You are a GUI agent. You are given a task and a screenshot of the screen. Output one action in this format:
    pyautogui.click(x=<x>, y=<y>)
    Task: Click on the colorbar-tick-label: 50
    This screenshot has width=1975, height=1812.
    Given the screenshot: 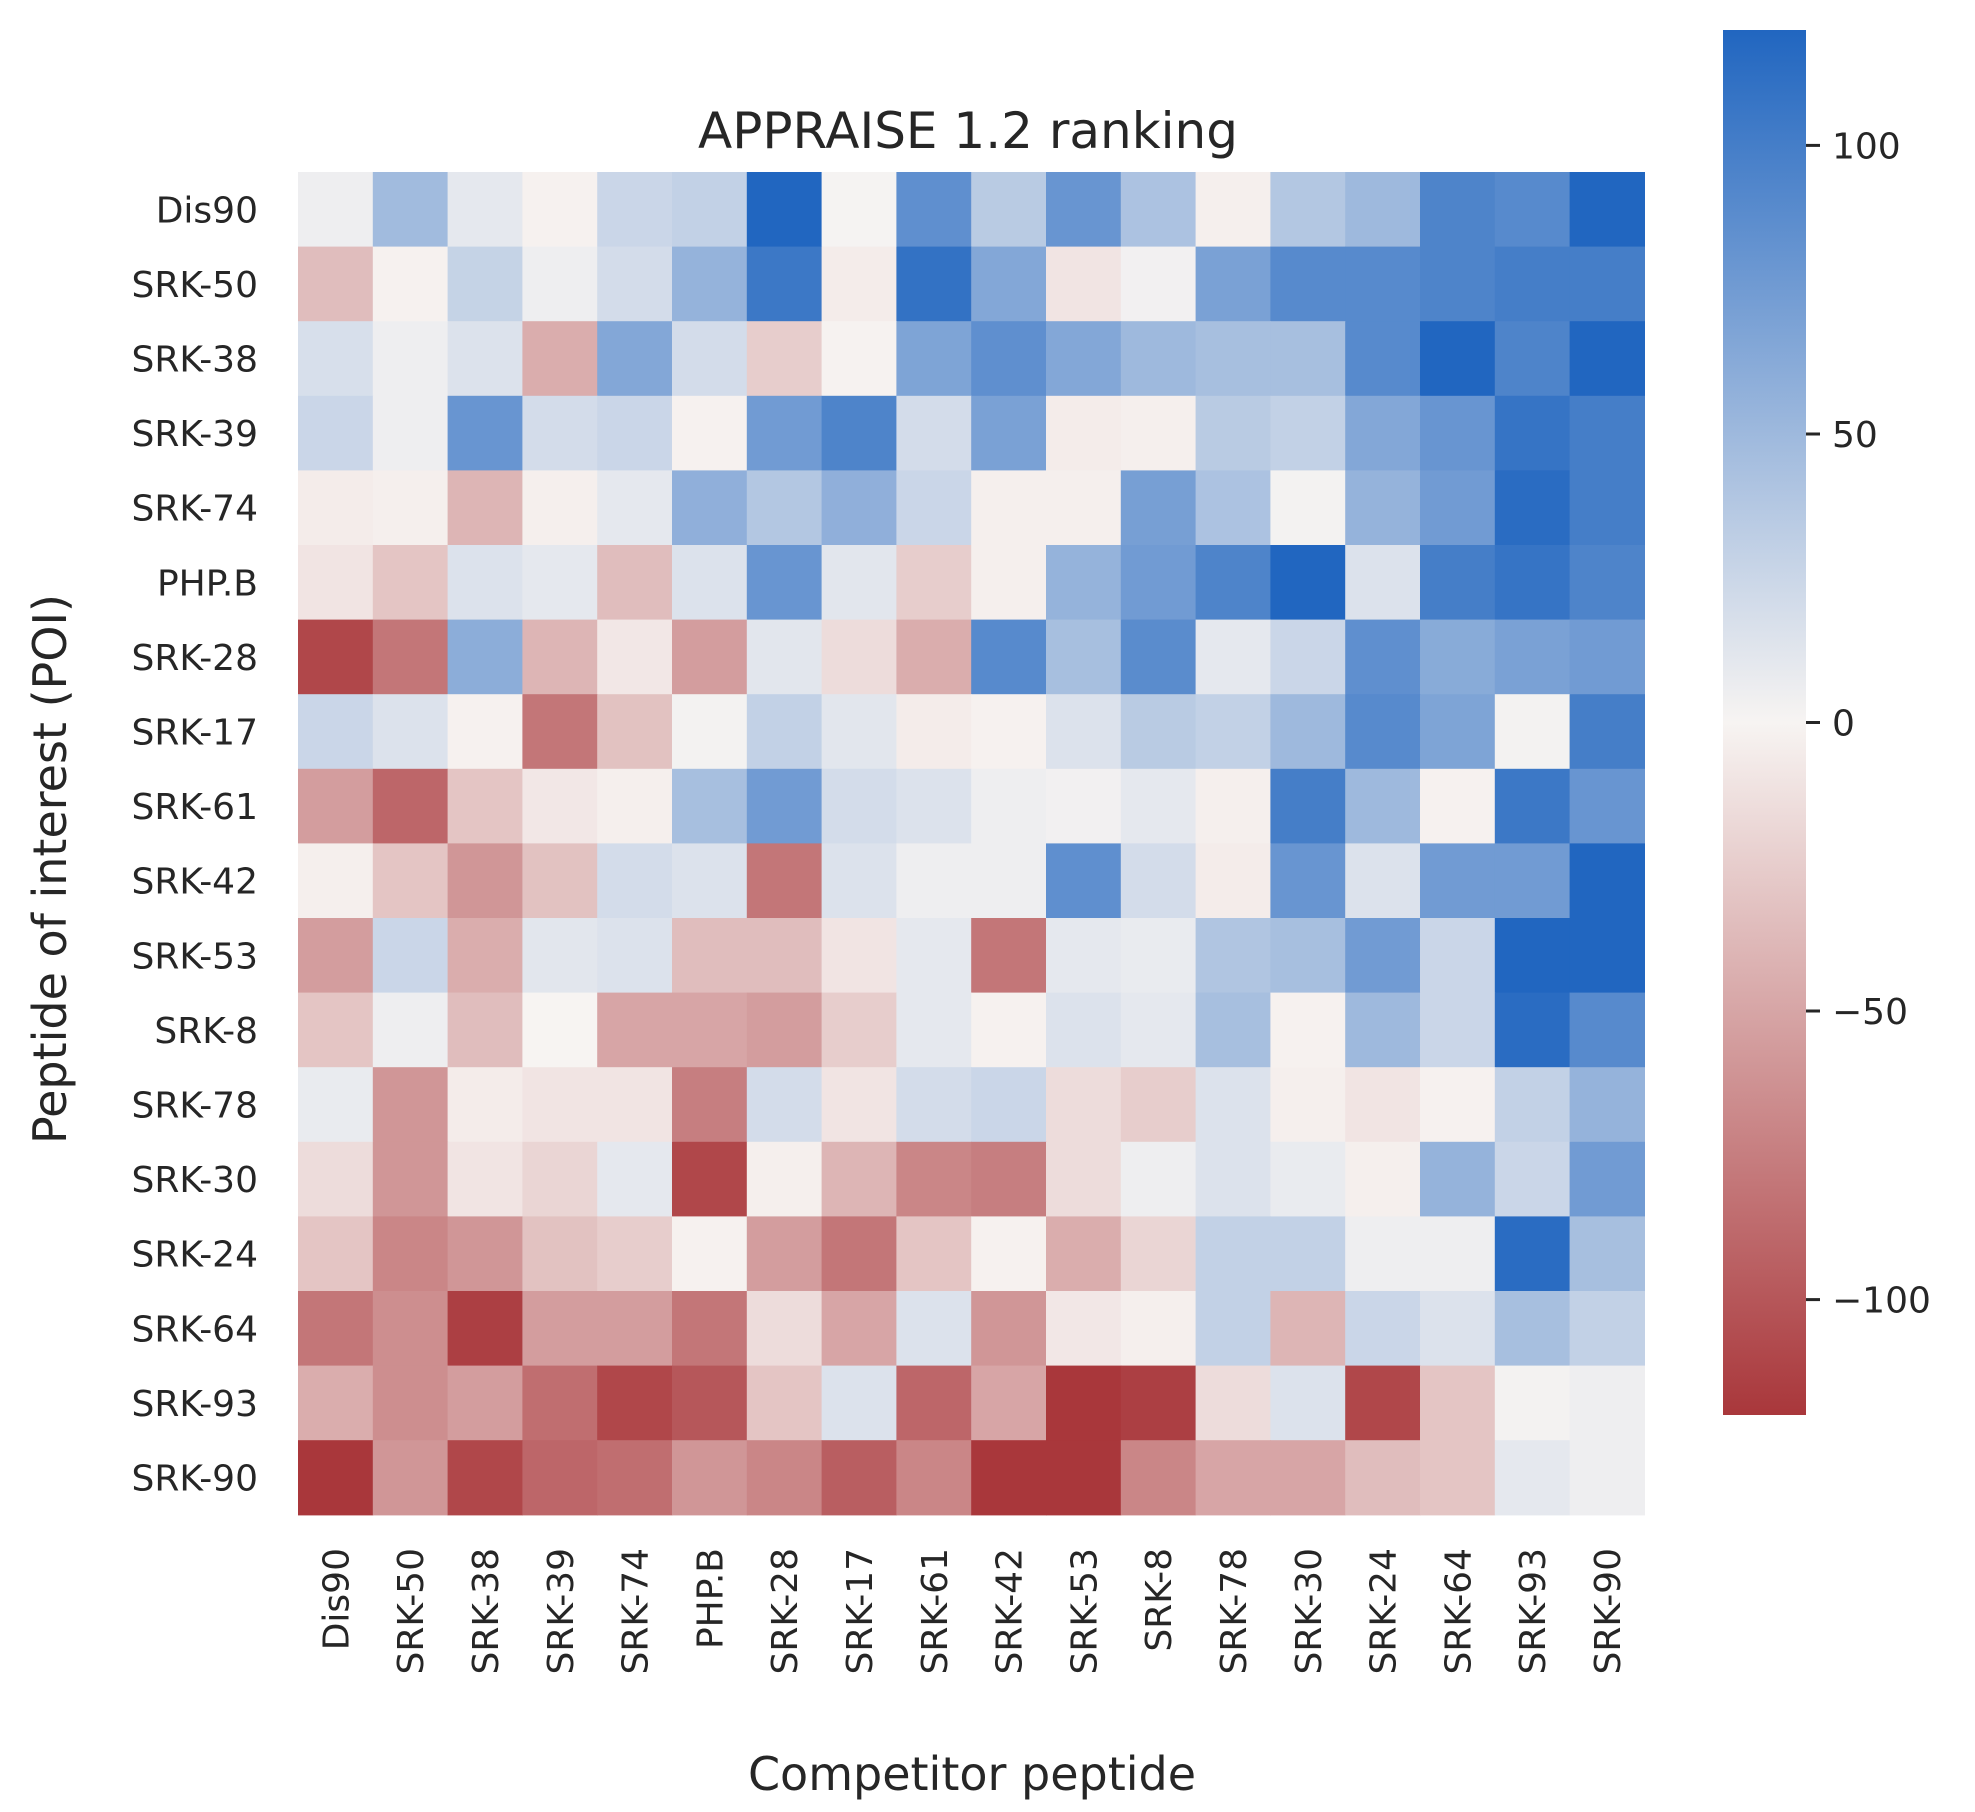 What is the action you would take?
    pyautogui.click(x=1855, y=435)
    